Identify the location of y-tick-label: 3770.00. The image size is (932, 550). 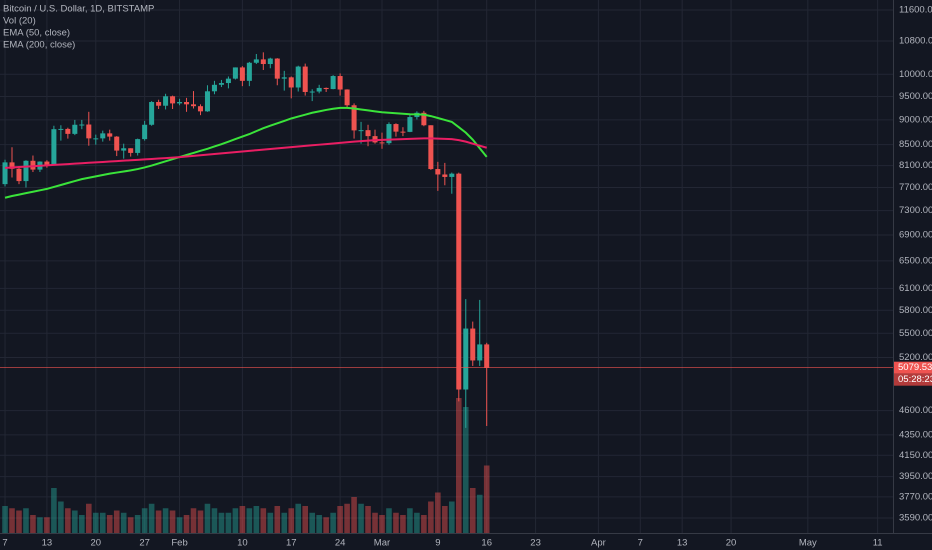
(915, 496).